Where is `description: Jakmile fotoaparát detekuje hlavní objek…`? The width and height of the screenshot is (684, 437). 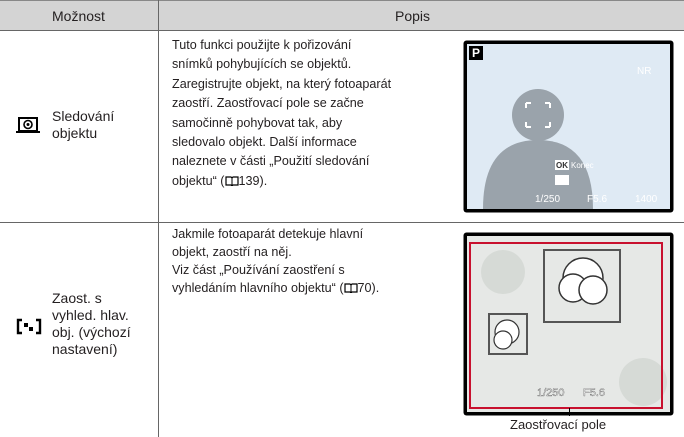 description: Jakmile fotoaparát detekuje hlavní objek… is located at coordinates (275, 263).